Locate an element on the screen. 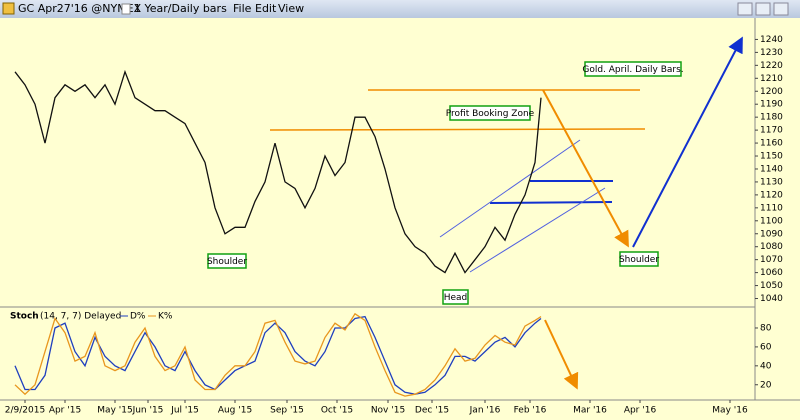  y-tick-label: 1240 is located at coordinates (771, 40).